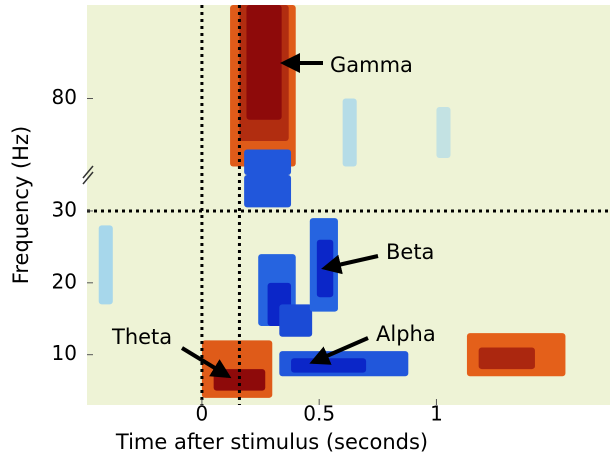 The image size is (613, 475). I want to click on x-axis-label: Time after stimulus (seconds), so click(271, 442).